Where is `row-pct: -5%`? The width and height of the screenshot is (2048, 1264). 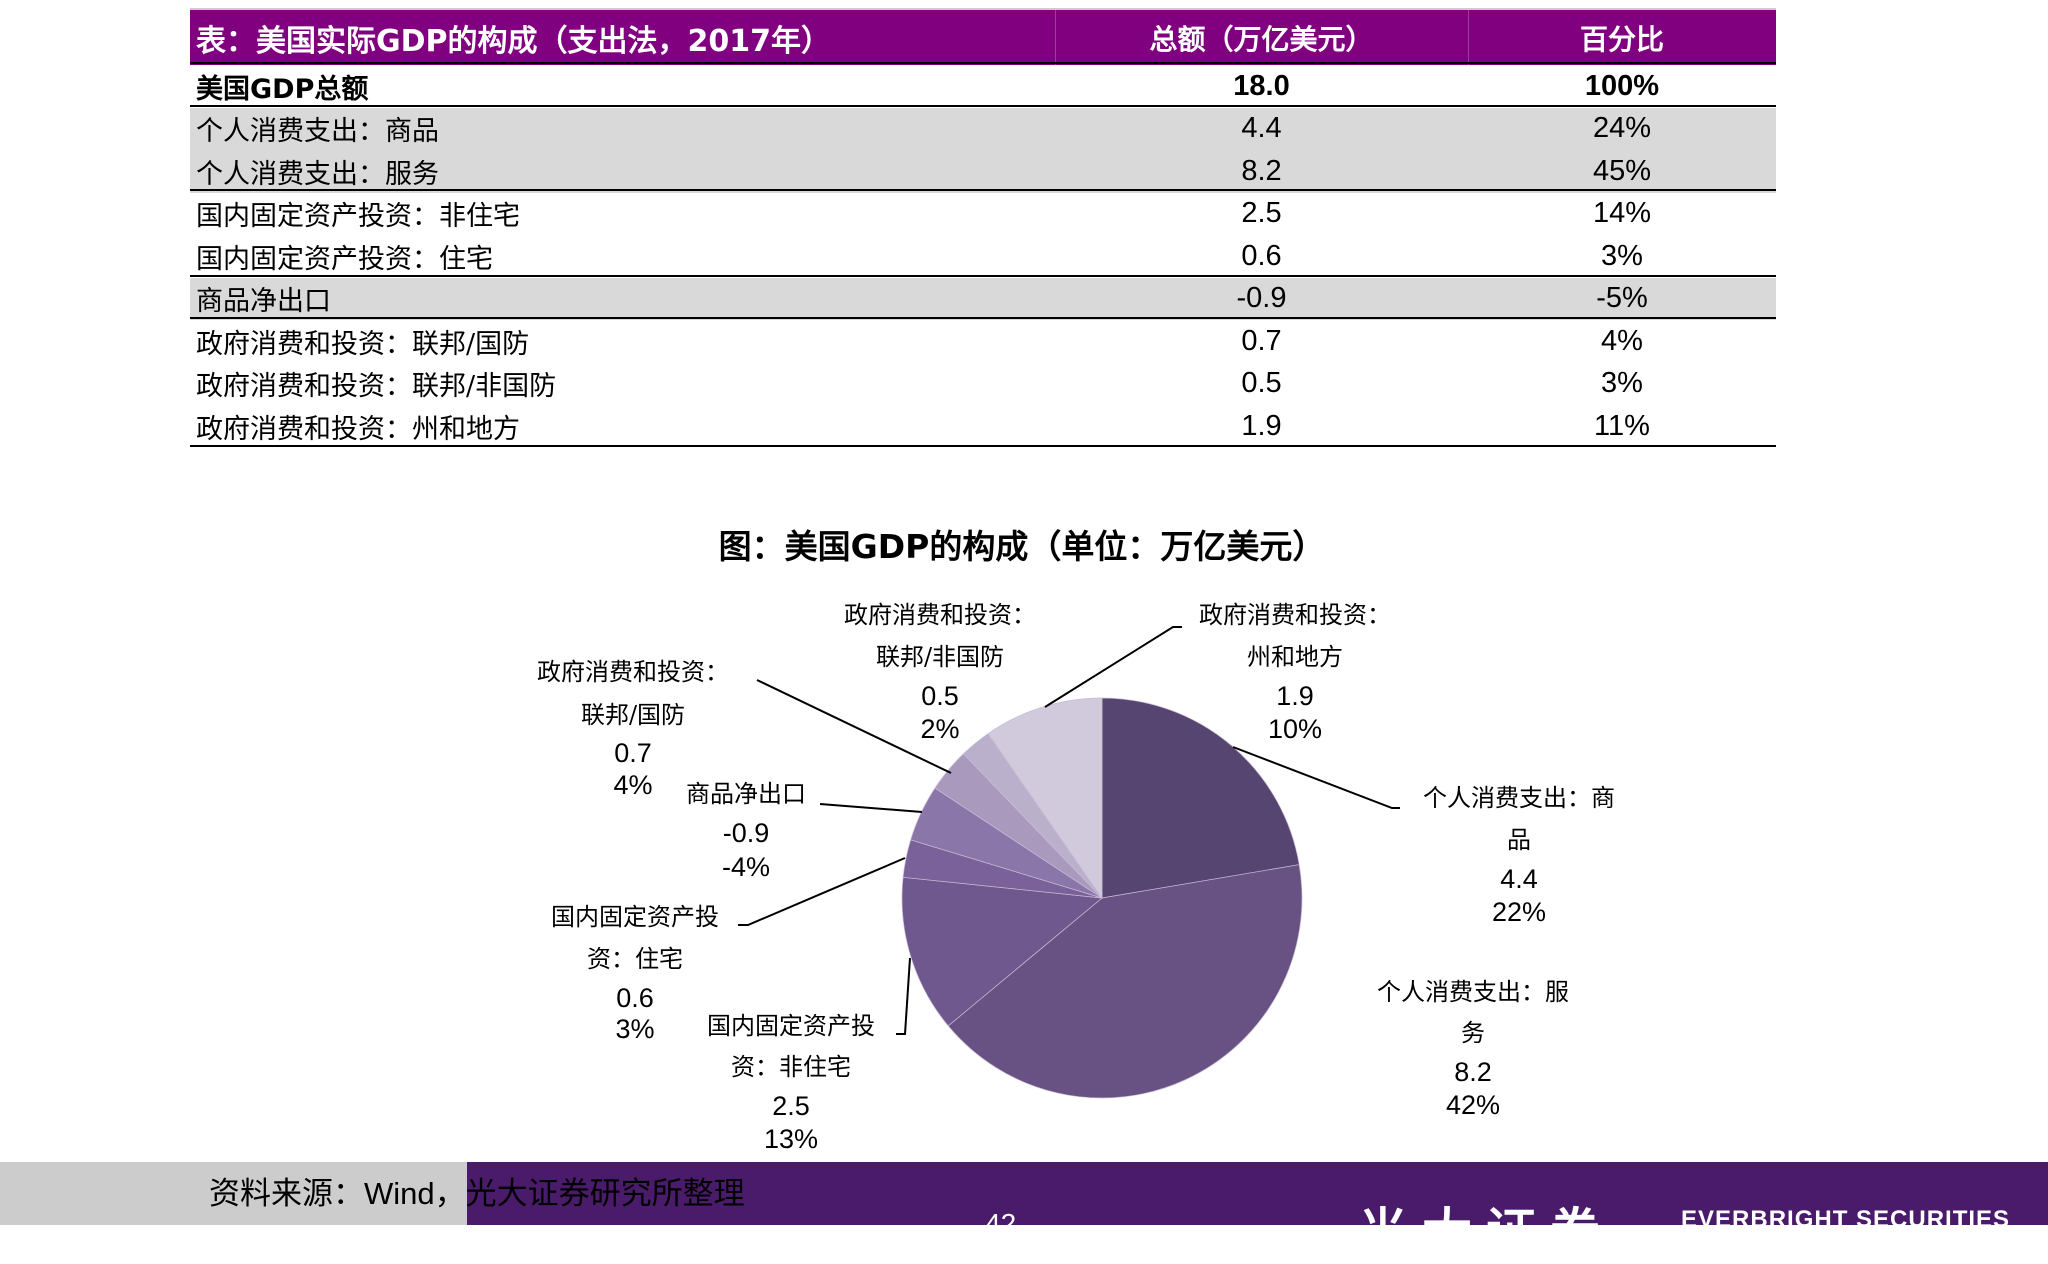 row-pct: -5% is located at coordinates (1622, 298).